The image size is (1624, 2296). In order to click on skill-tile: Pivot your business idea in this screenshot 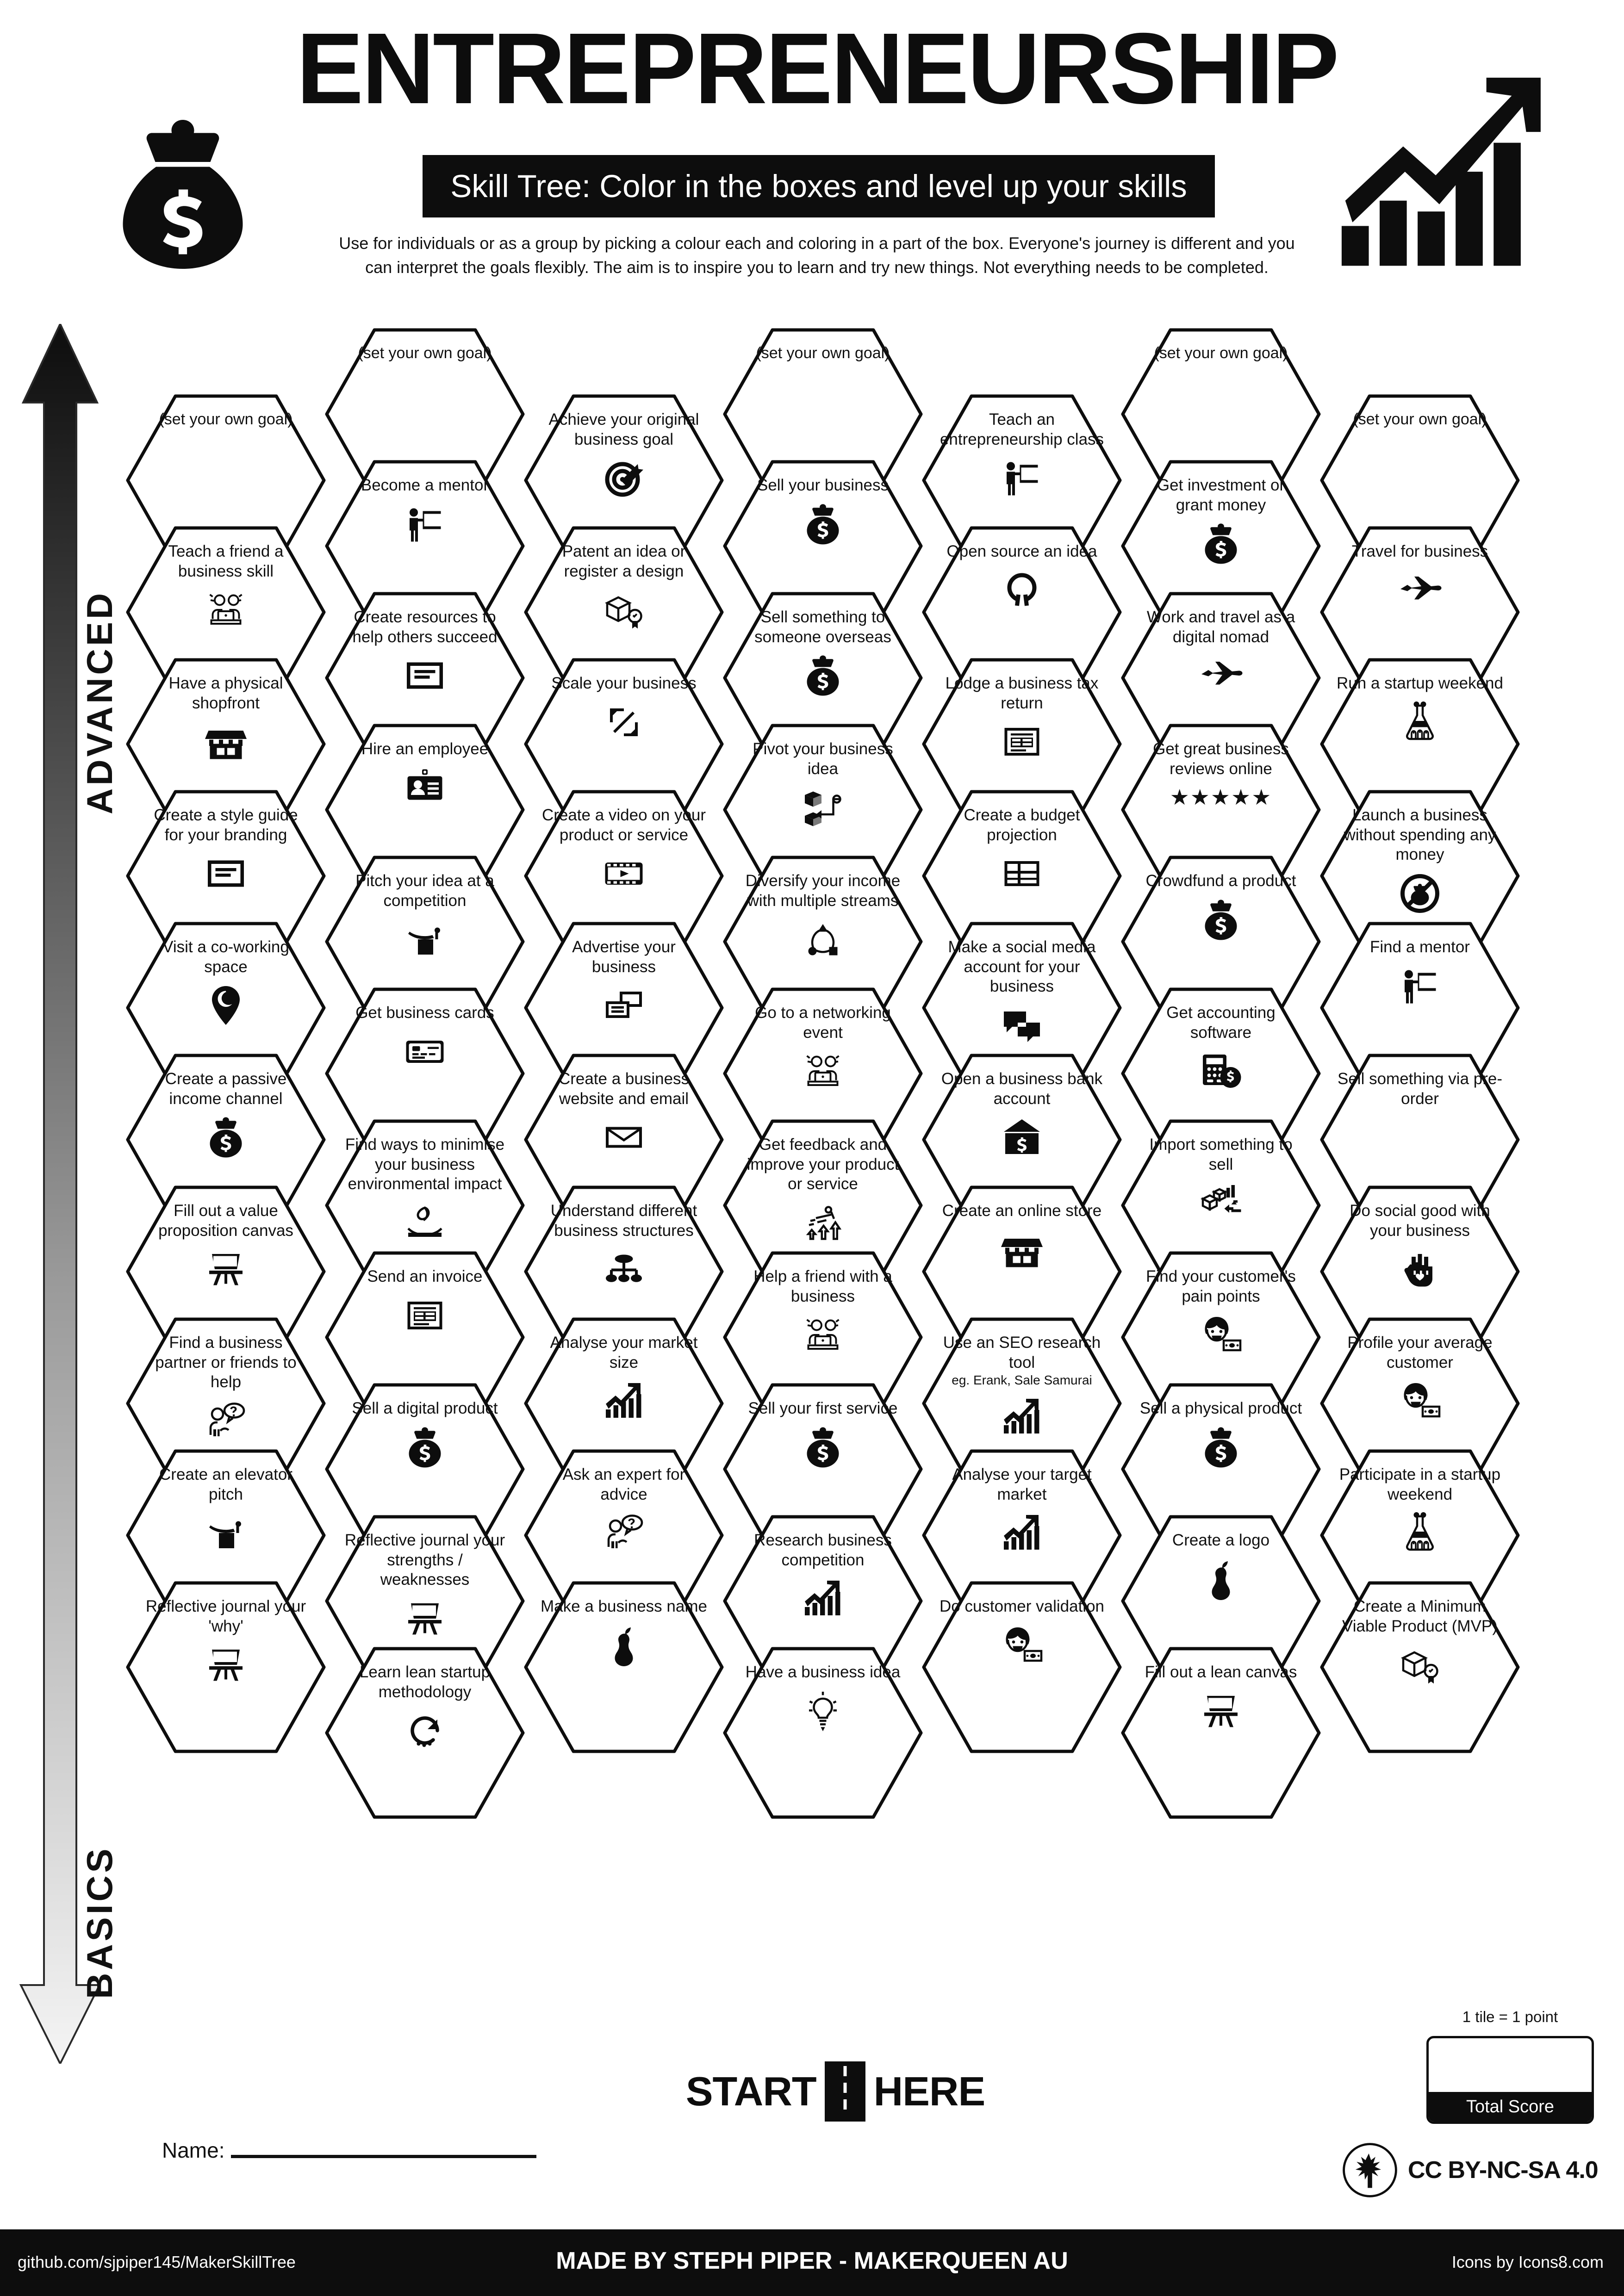, I will do `click(823, 810)`.